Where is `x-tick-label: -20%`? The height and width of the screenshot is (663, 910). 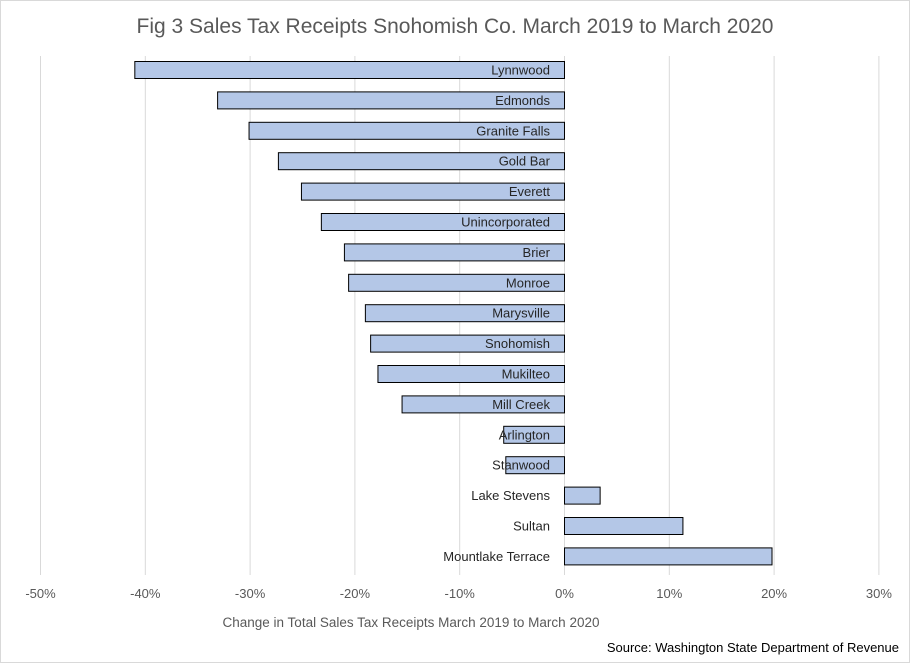 x-tick-label: -20% is located at coordinates (355, 593).